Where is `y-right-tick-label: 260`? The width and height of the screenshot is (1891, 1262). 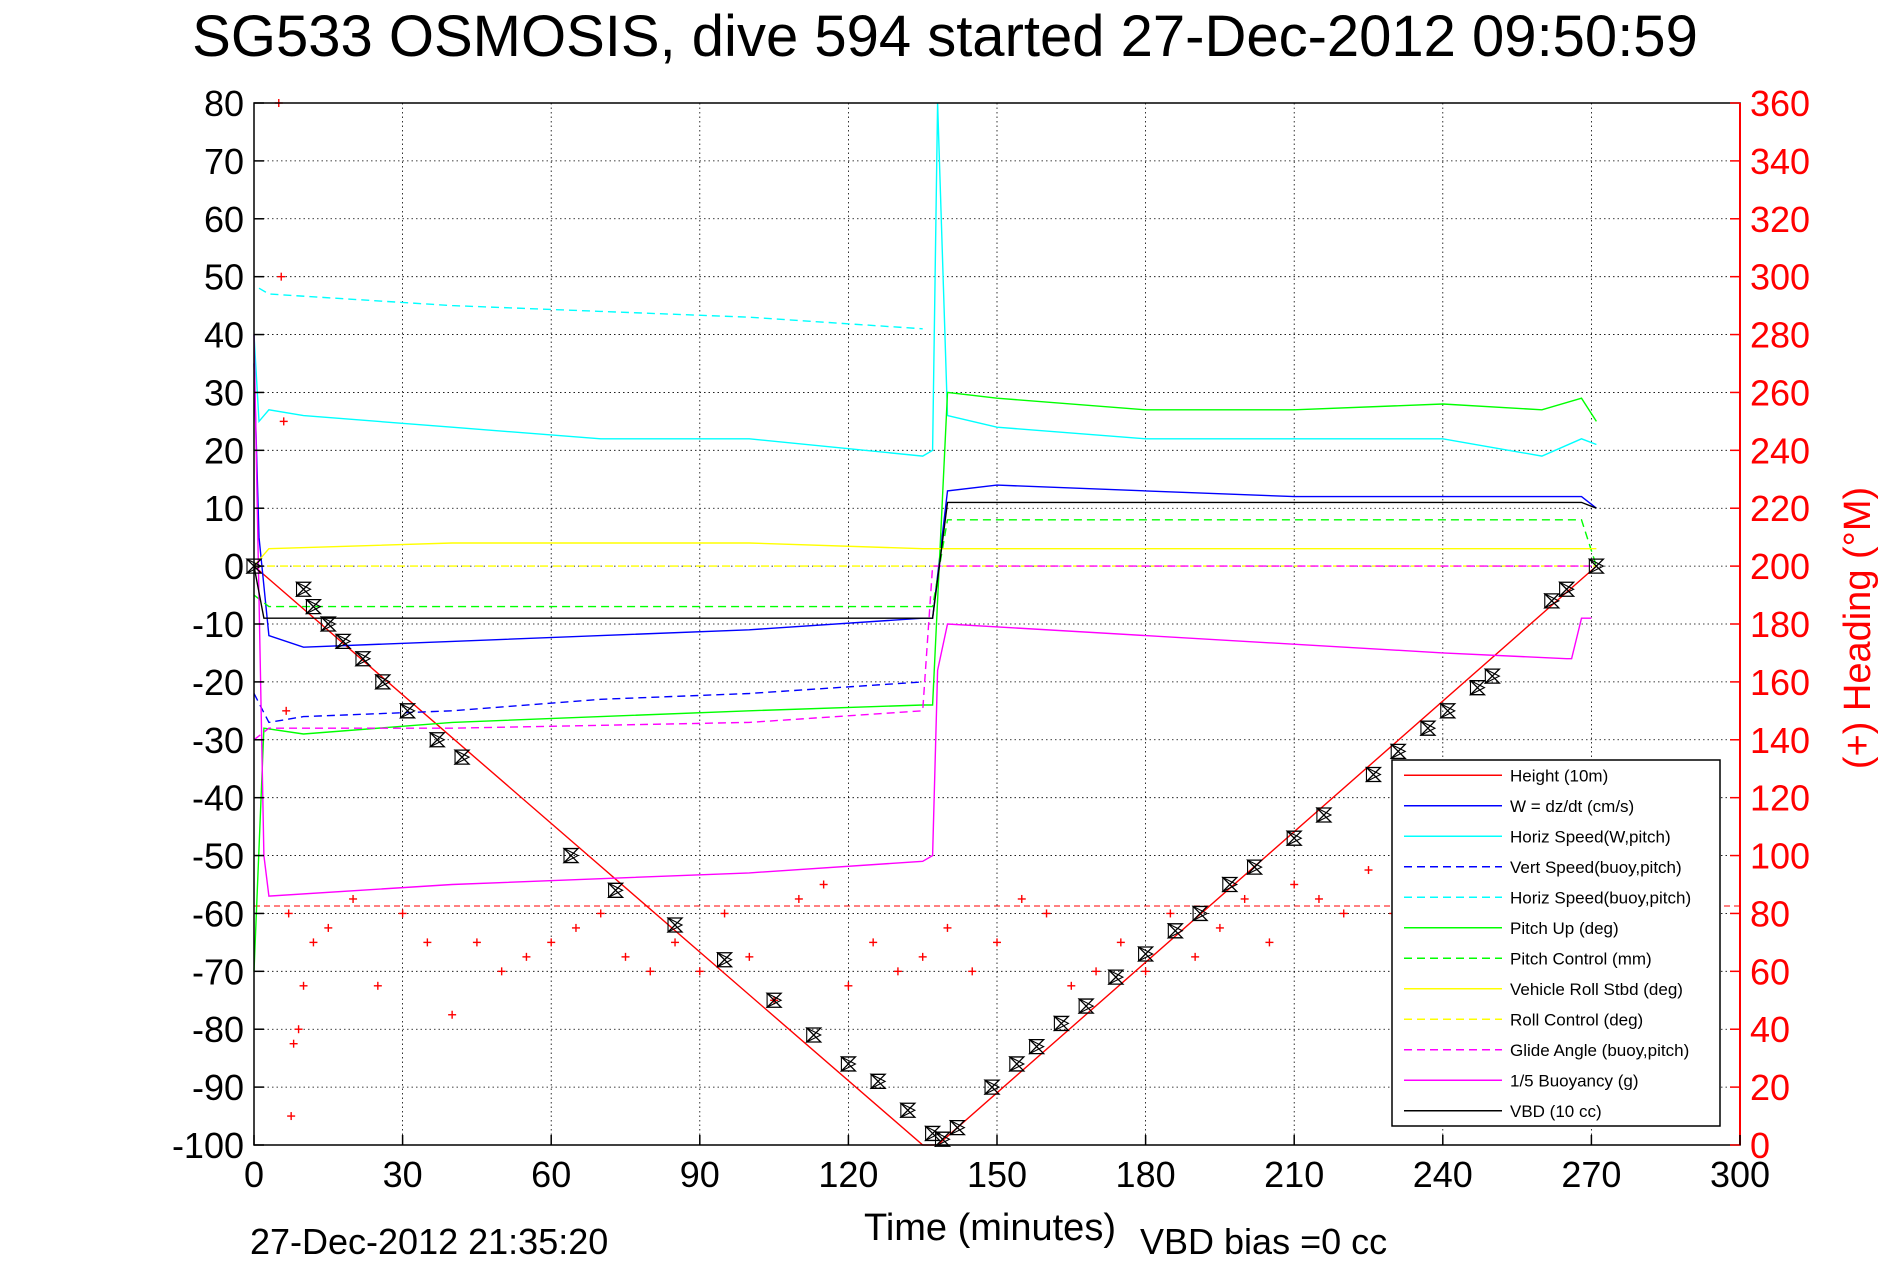 y-right-tick-label: 260 is located at coordinates (1780, 392).